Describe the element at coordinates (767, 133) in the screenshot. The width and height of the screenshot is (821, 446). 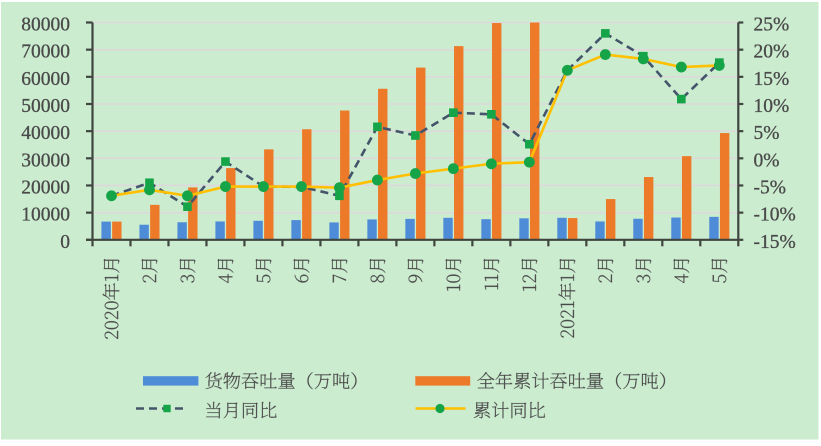
I see `svg-text: 5%` at that location.